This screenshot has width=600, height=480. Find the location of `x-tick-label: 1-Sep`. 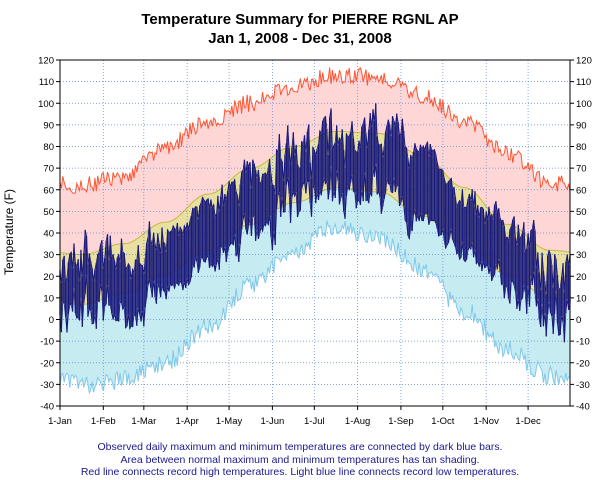

x-tick-label: 1-Sep is located at coordinates (400, 421).